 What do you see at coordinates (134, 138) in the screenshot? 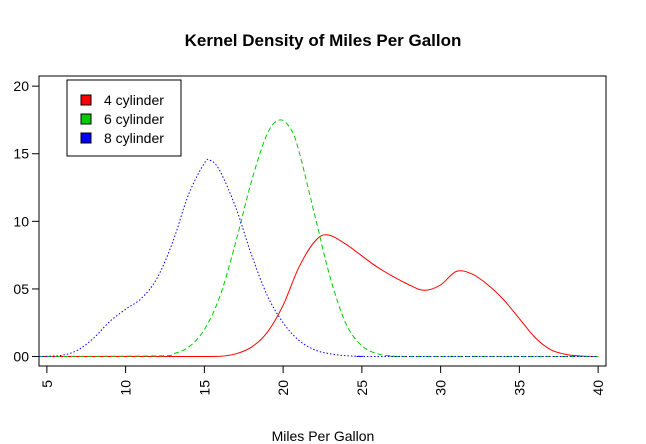
I see `legend-label: 8 cylinder` at bounding box center [134, 138].